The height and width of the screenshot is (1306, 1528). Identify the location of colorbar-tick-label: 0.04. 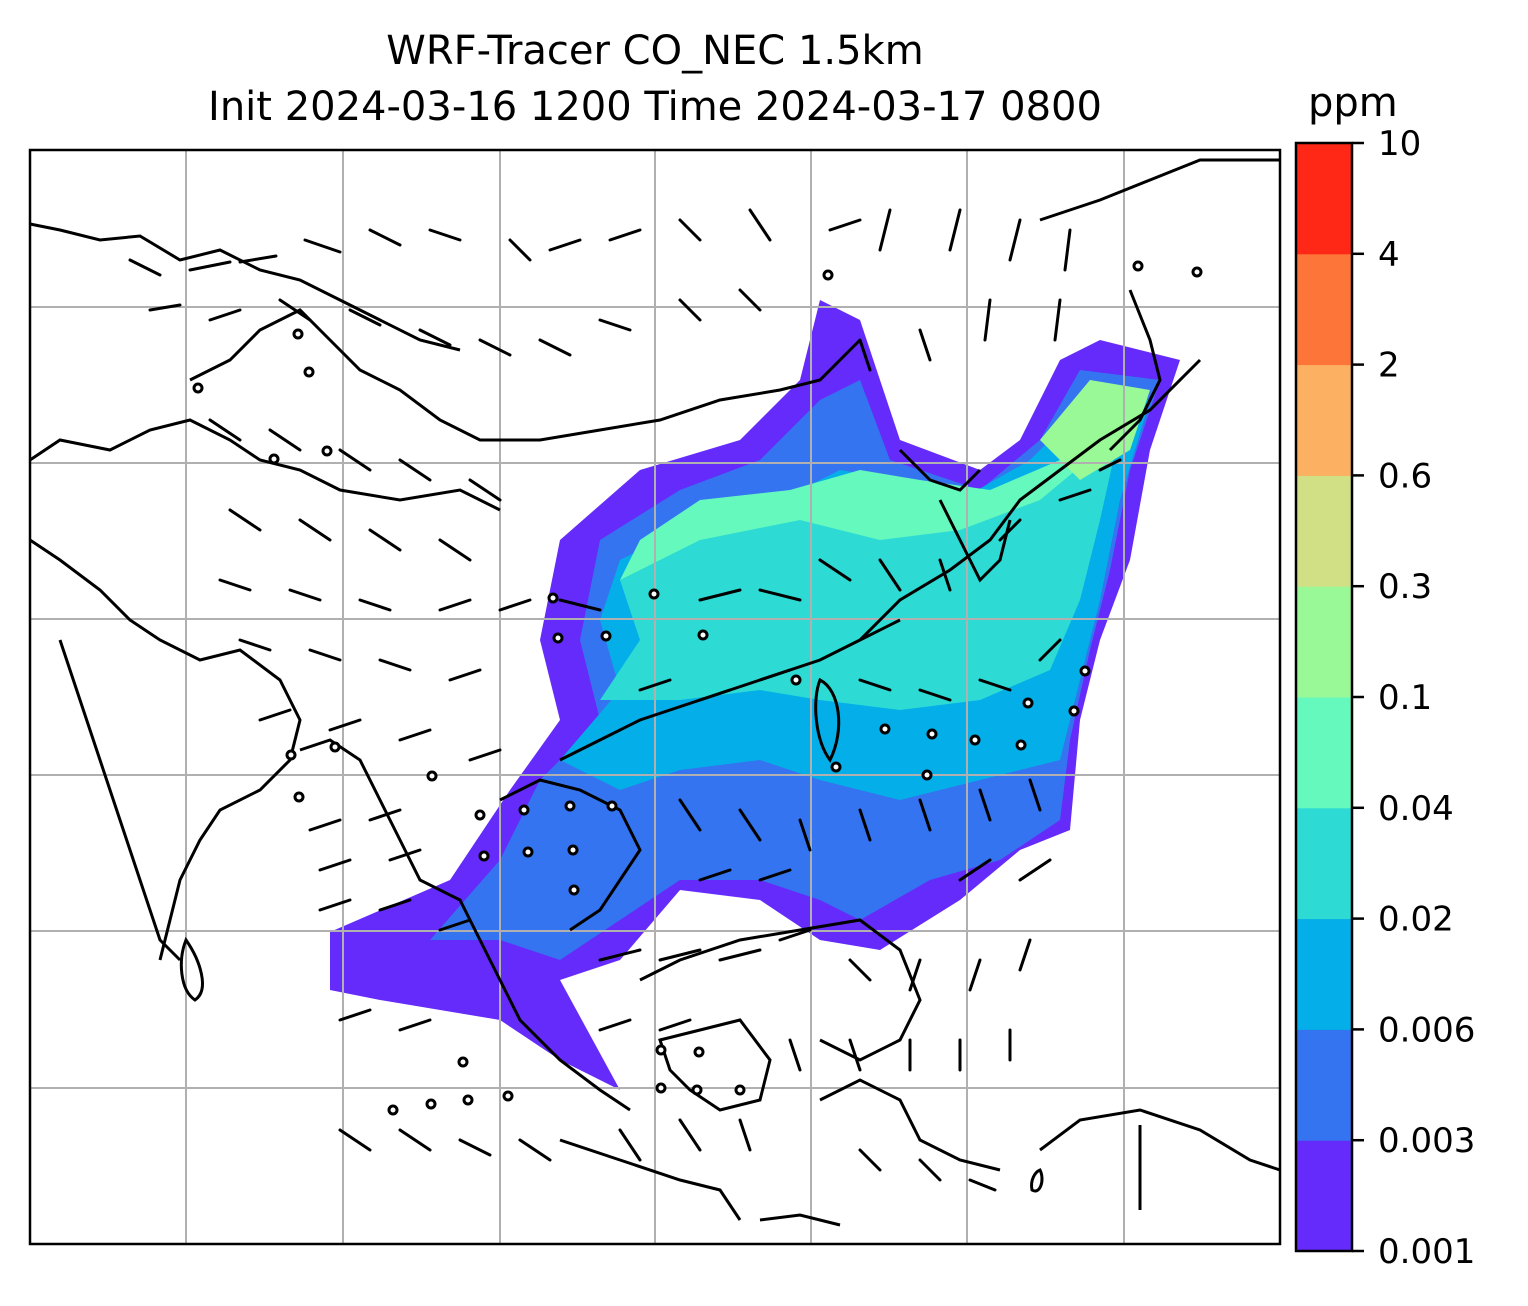
(1416, 809).